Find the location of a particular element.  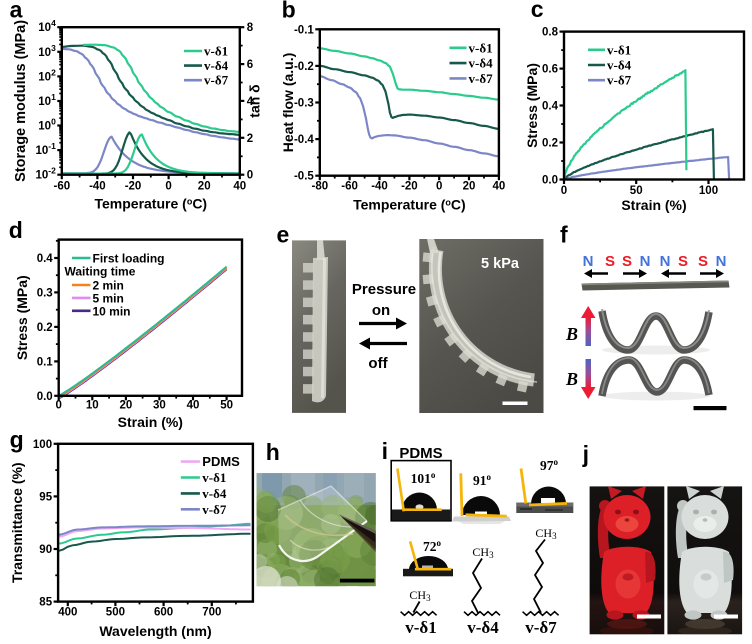

svg-text: c is located at coordinates (537, 11).